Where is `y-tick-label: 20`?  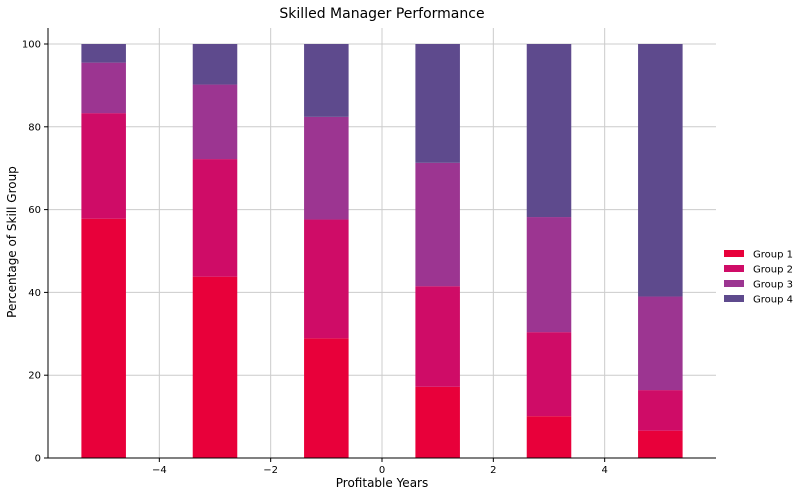 y-tick-label: 20 is located at coordinates (34, 376).